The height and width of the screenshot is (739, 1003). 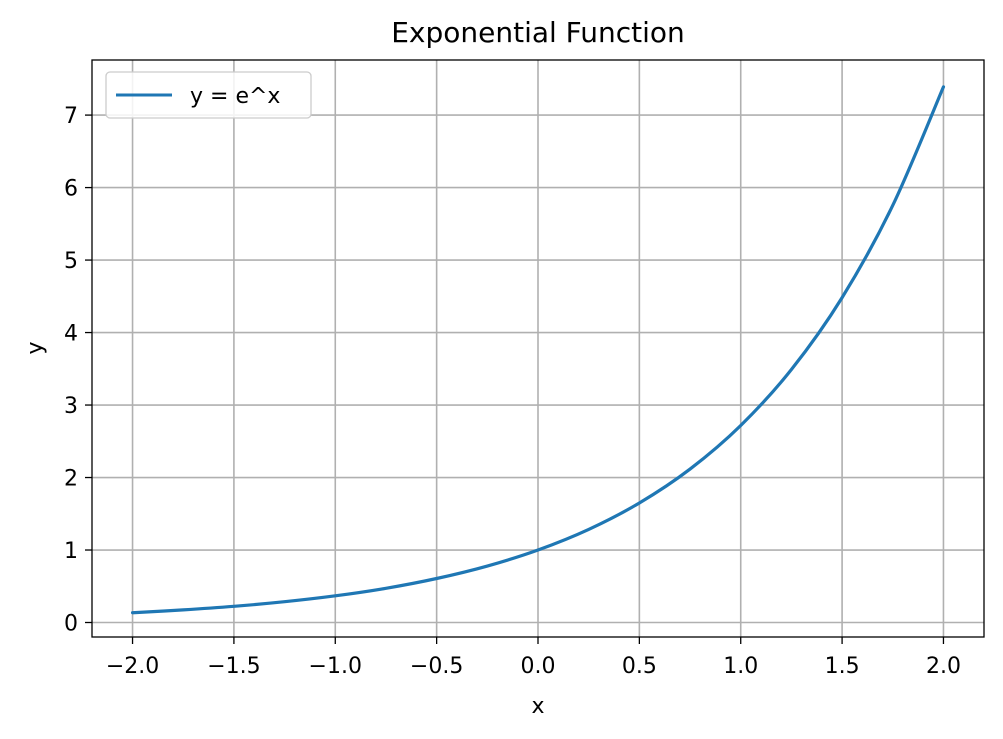 I want to click on x-tick-label: 1.5, so click(x=842, y=666).